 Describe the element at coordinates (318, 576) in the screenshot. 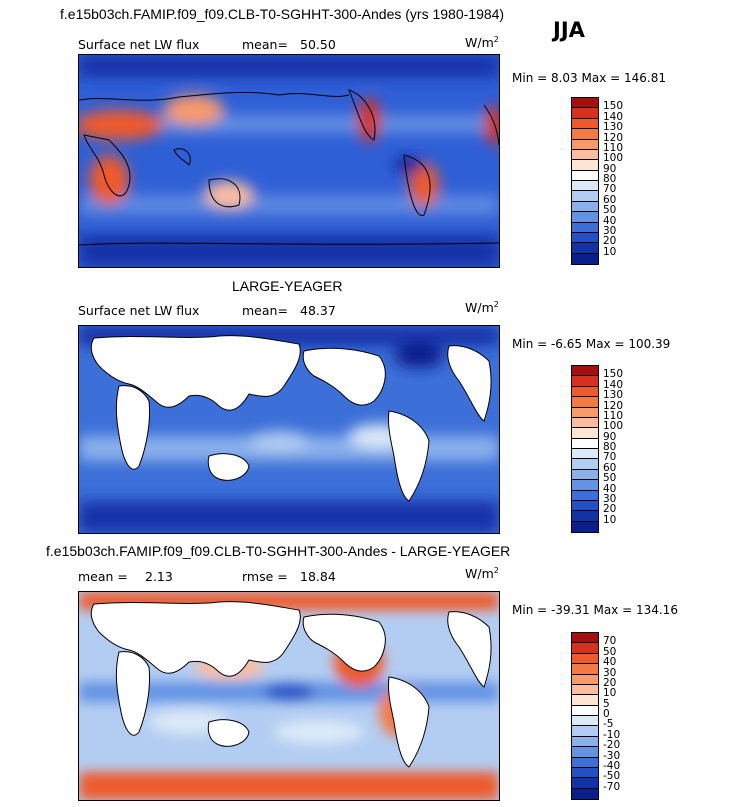

I see `panel3-rmse-value: 18.84` at that location.